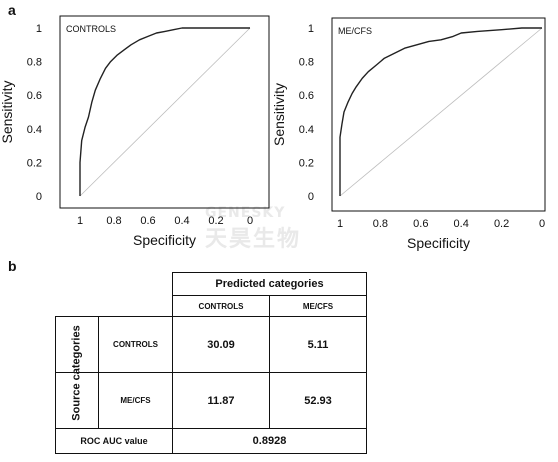 The width and height of the screenshot is (558, 462). What do you see at coordinates (12, 10) in the screenshot?
I see `panel-a-label: a` at bounding box center [12, 10].